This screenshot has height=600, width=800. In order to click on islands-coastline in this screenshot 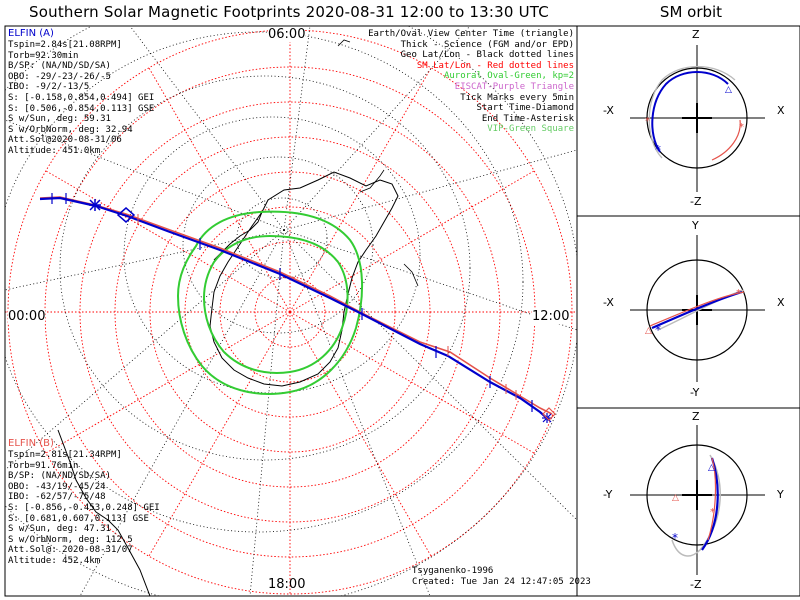, I will do `click(378, 163)`.